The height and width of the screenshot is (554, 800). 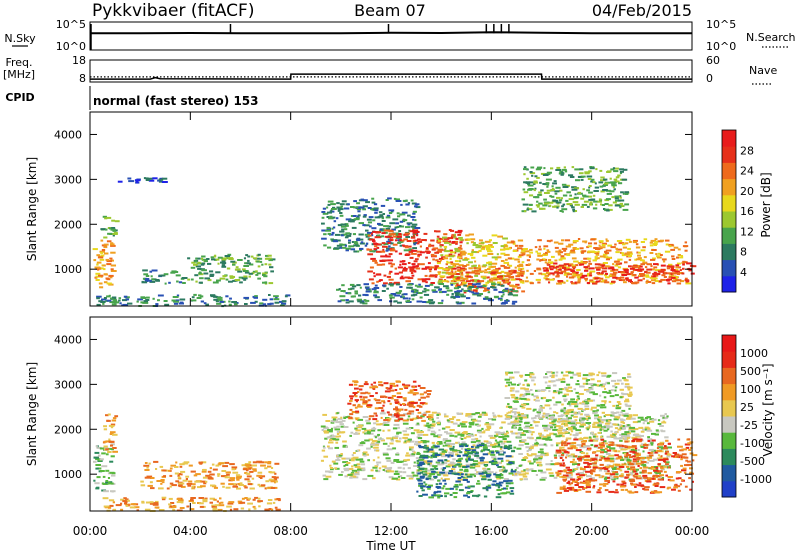 I want to click on n-sky-line, so click(x=391, y=33).